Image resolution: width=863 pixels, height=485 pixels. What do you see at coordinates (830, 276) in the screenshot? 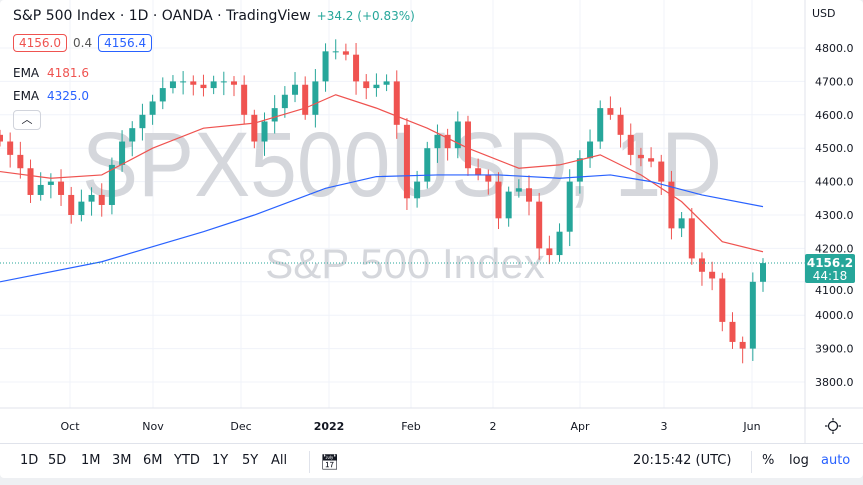
I see `bar-countdown: 44:18` at bounding box center [830, 276].